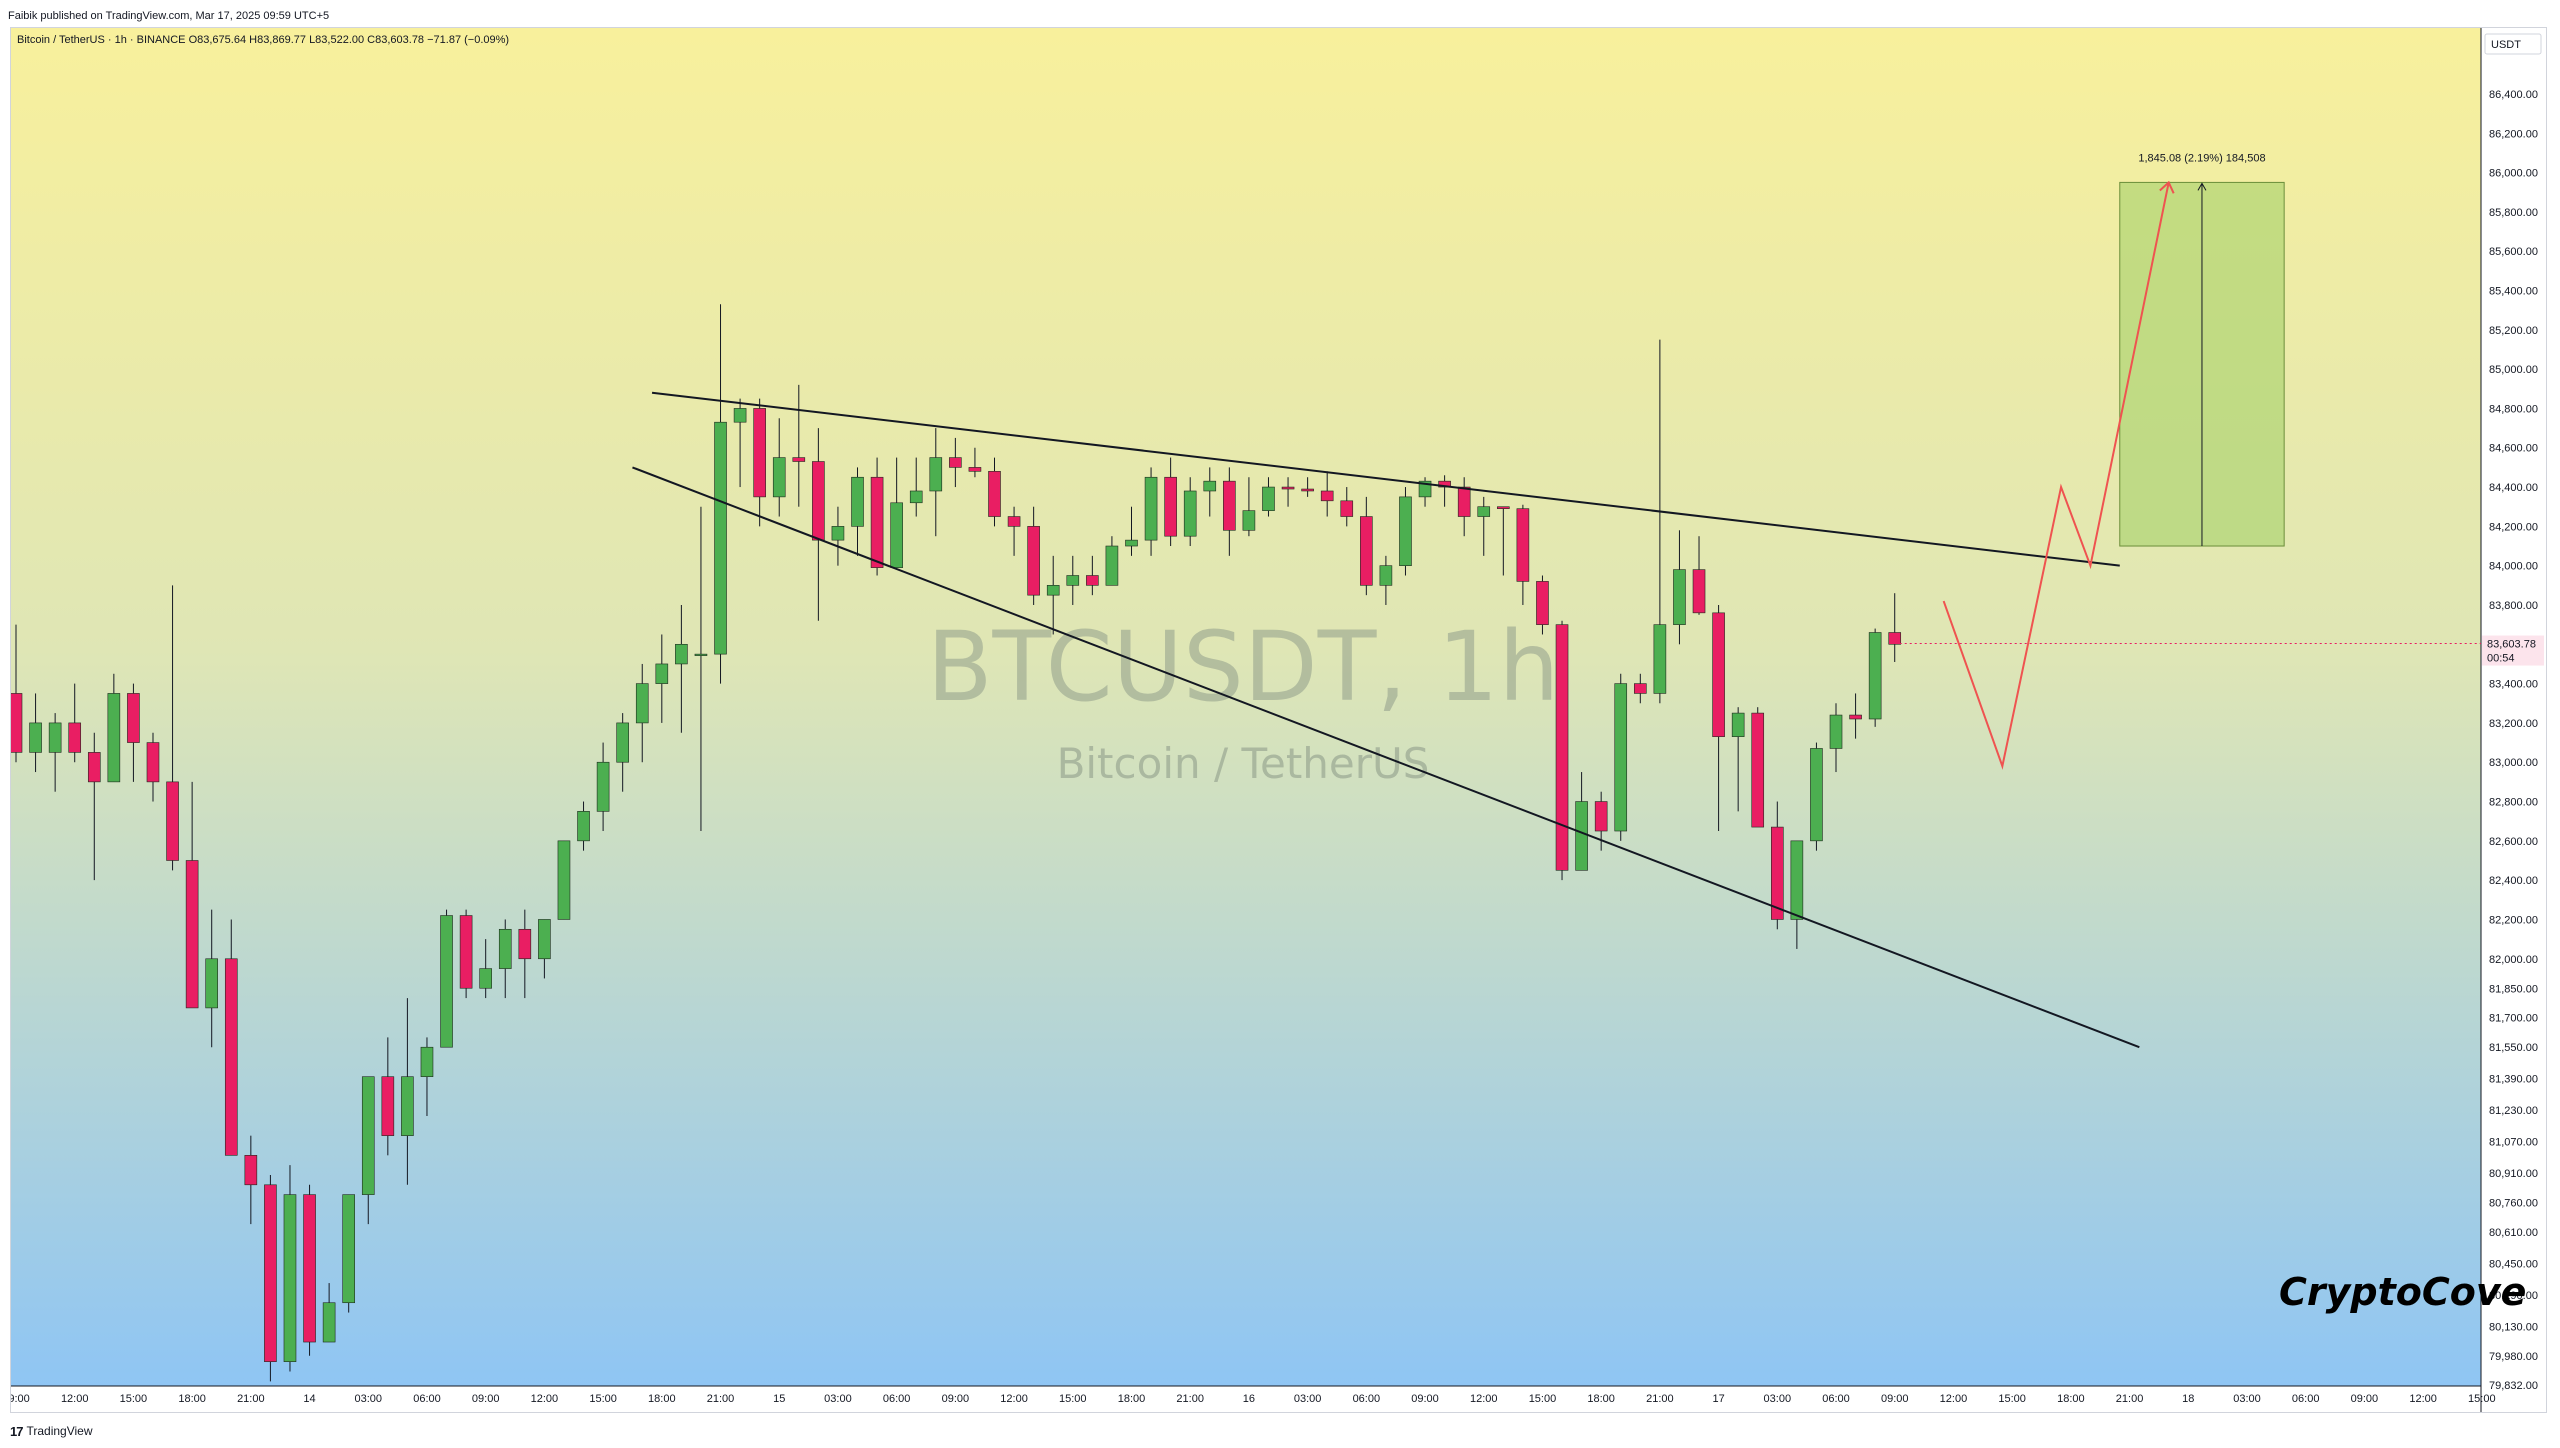 The image size is (2560, 1448). I want to click on y-tick-label: 81,850.00, so click(2513, 989).